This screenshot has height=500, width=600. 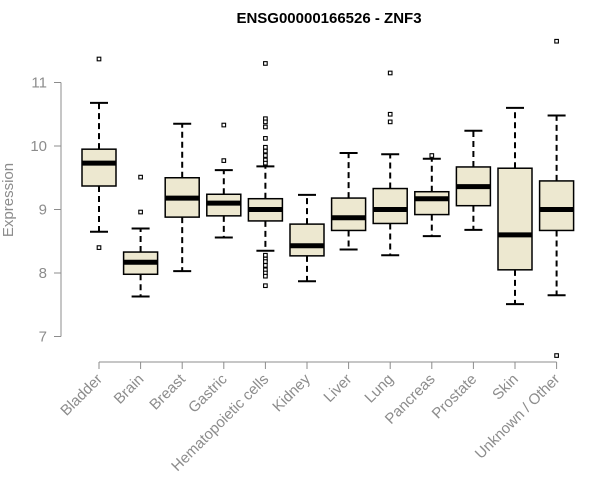 I want to click on x-category-label: Kidney, so click(x=291, y=392).